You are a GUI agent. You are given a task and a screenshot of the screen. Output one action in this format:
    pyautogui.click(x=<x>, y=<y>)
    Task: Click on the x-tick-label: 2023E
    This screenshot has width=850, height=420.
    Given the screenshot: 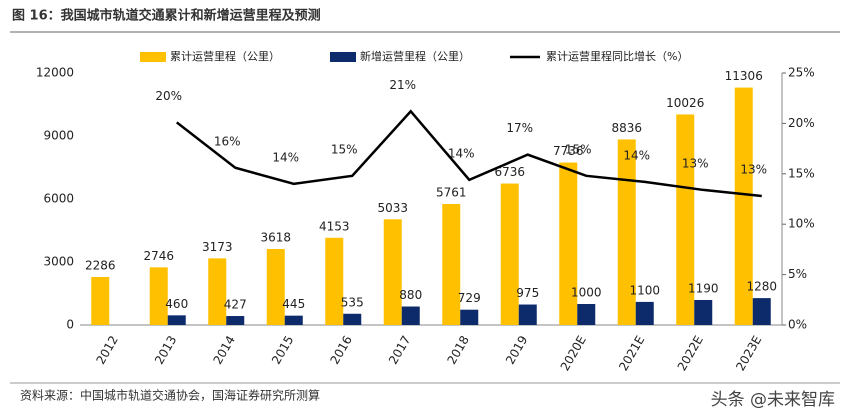 What is the action you would take?
    pyautogui.click(x=748, y=353)
    